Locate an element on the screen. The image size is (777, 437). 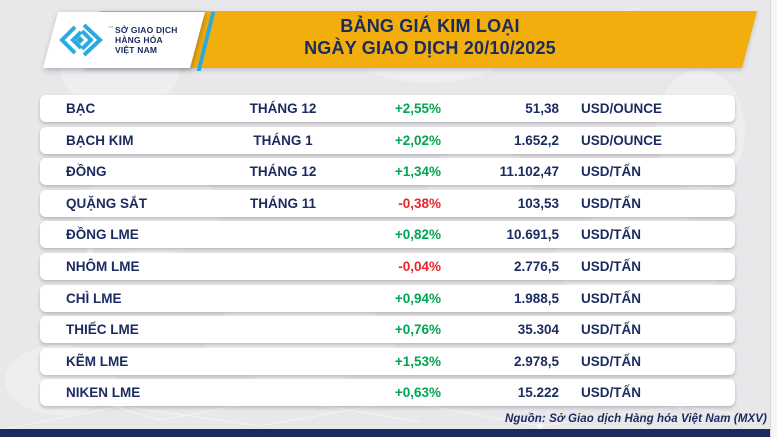
trademark-symbol: ™ is located at coordinates (111, 29).